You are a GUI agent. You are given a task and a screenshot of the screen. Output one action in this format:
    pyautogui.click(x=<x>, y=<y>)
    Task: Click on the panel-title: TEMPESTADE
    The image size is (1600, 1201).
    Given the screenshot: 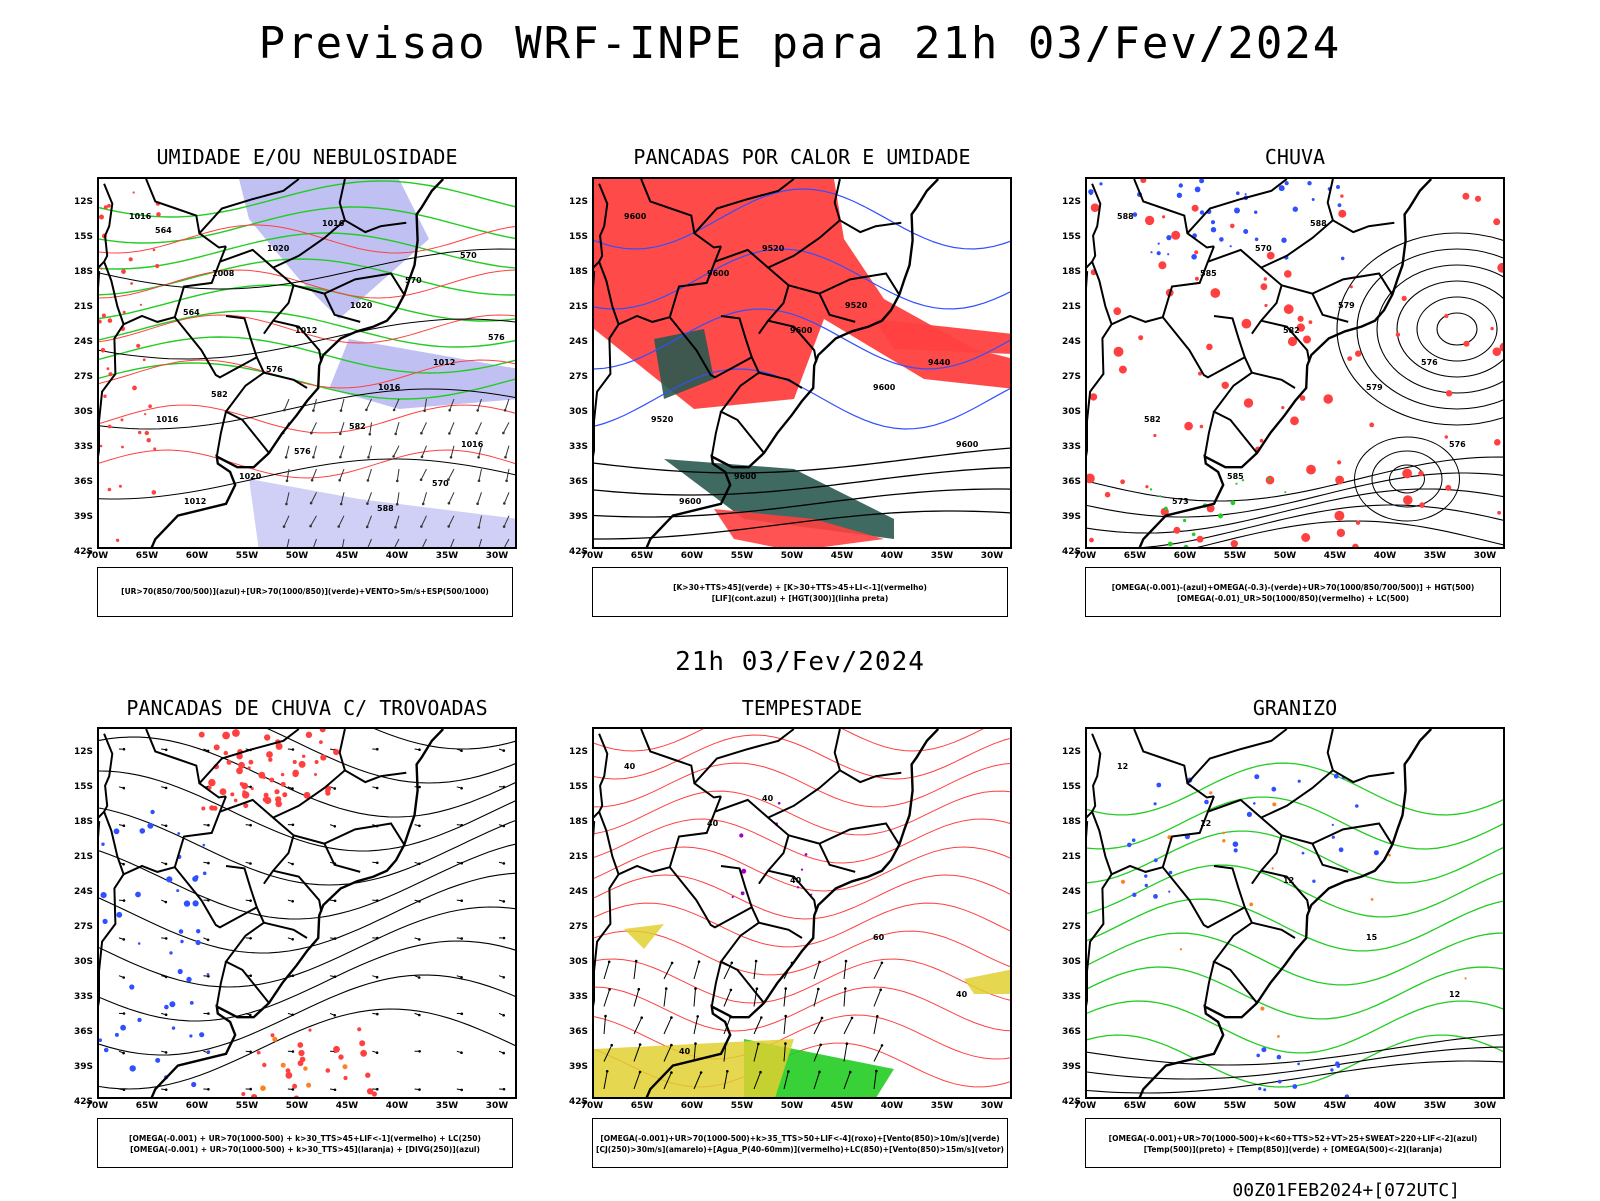 What is the action you would take?
    pyautogui.click(x=802, y=708)
    